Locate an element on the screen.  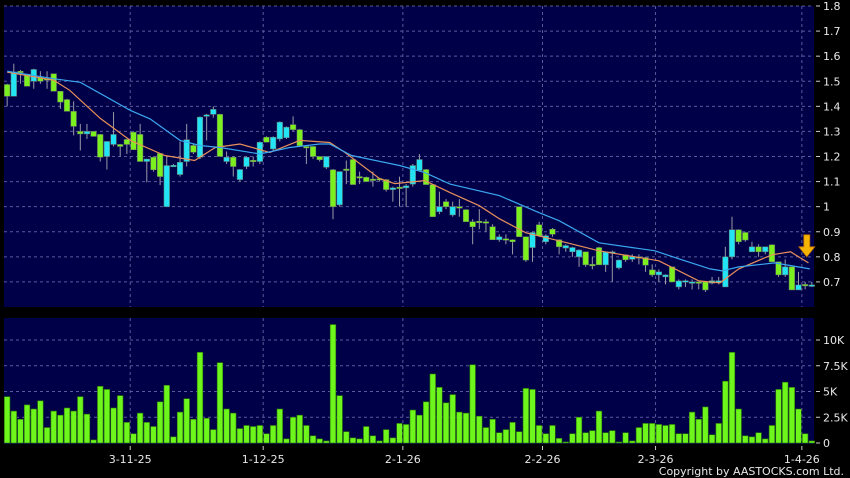
price-tick-label: 1.2 is located at coordinates (832, 157).